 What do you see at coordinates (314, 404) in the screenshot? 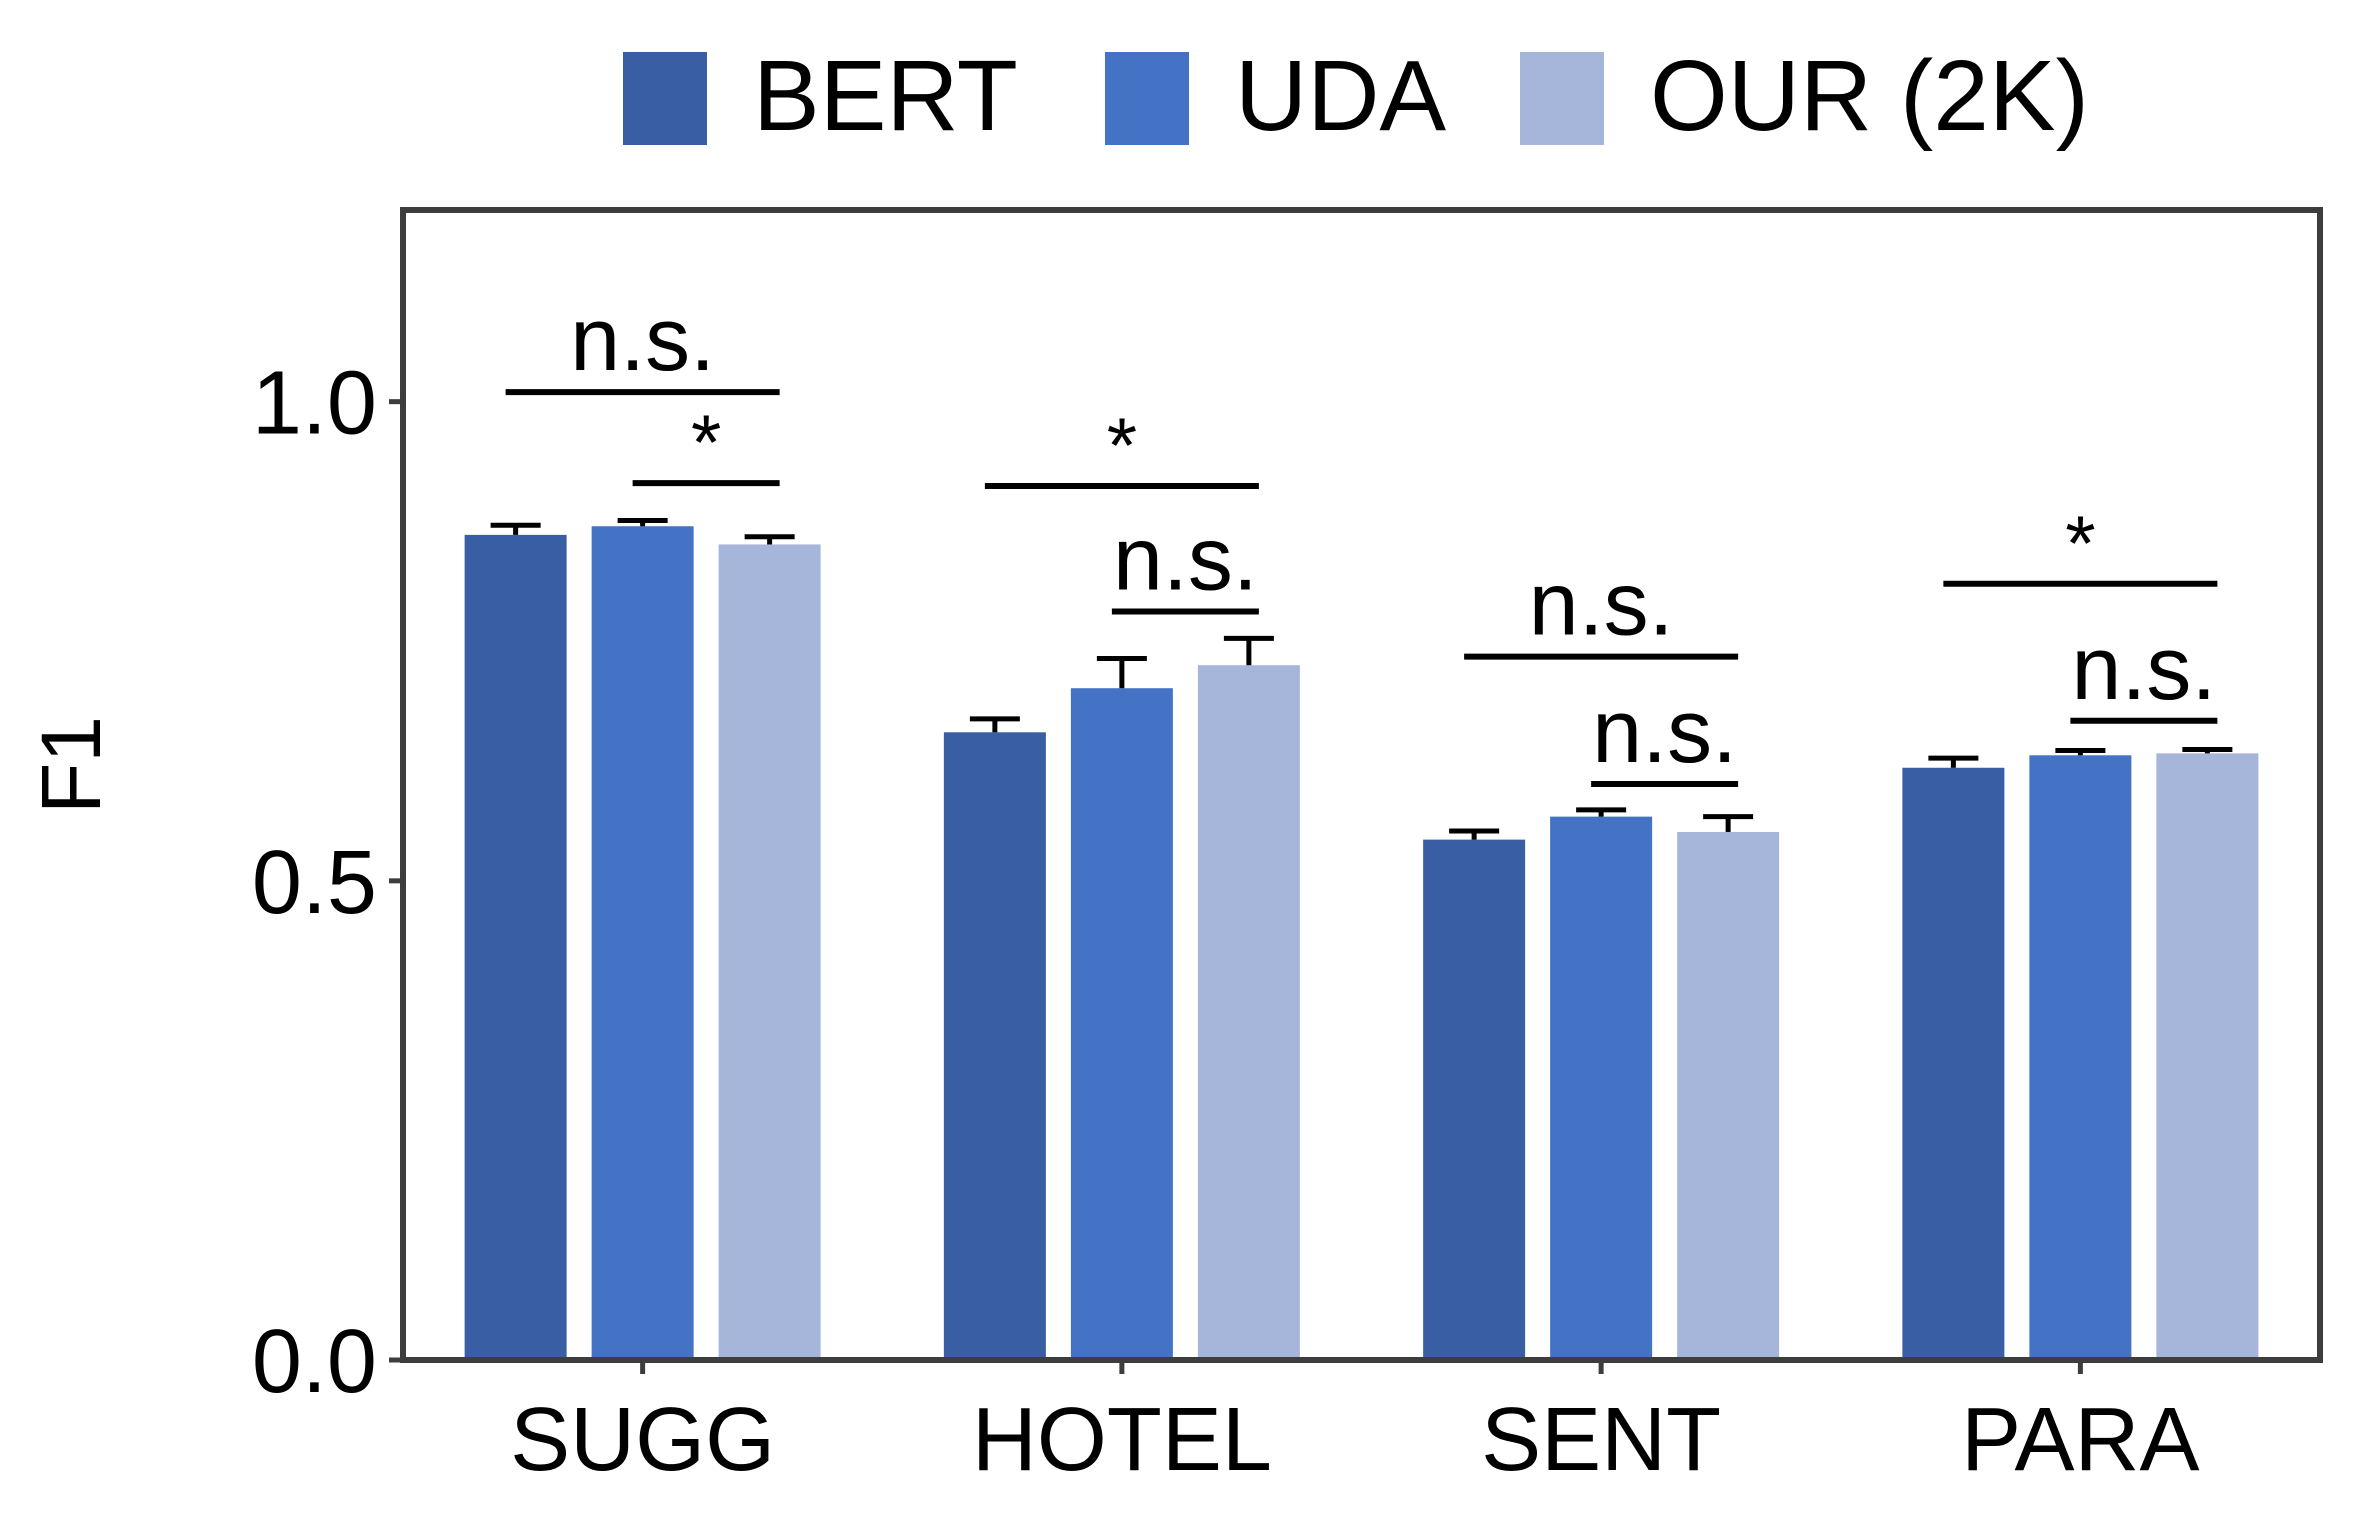
I see `y-tick-label: 1.0` at bounding box center [314, 404].